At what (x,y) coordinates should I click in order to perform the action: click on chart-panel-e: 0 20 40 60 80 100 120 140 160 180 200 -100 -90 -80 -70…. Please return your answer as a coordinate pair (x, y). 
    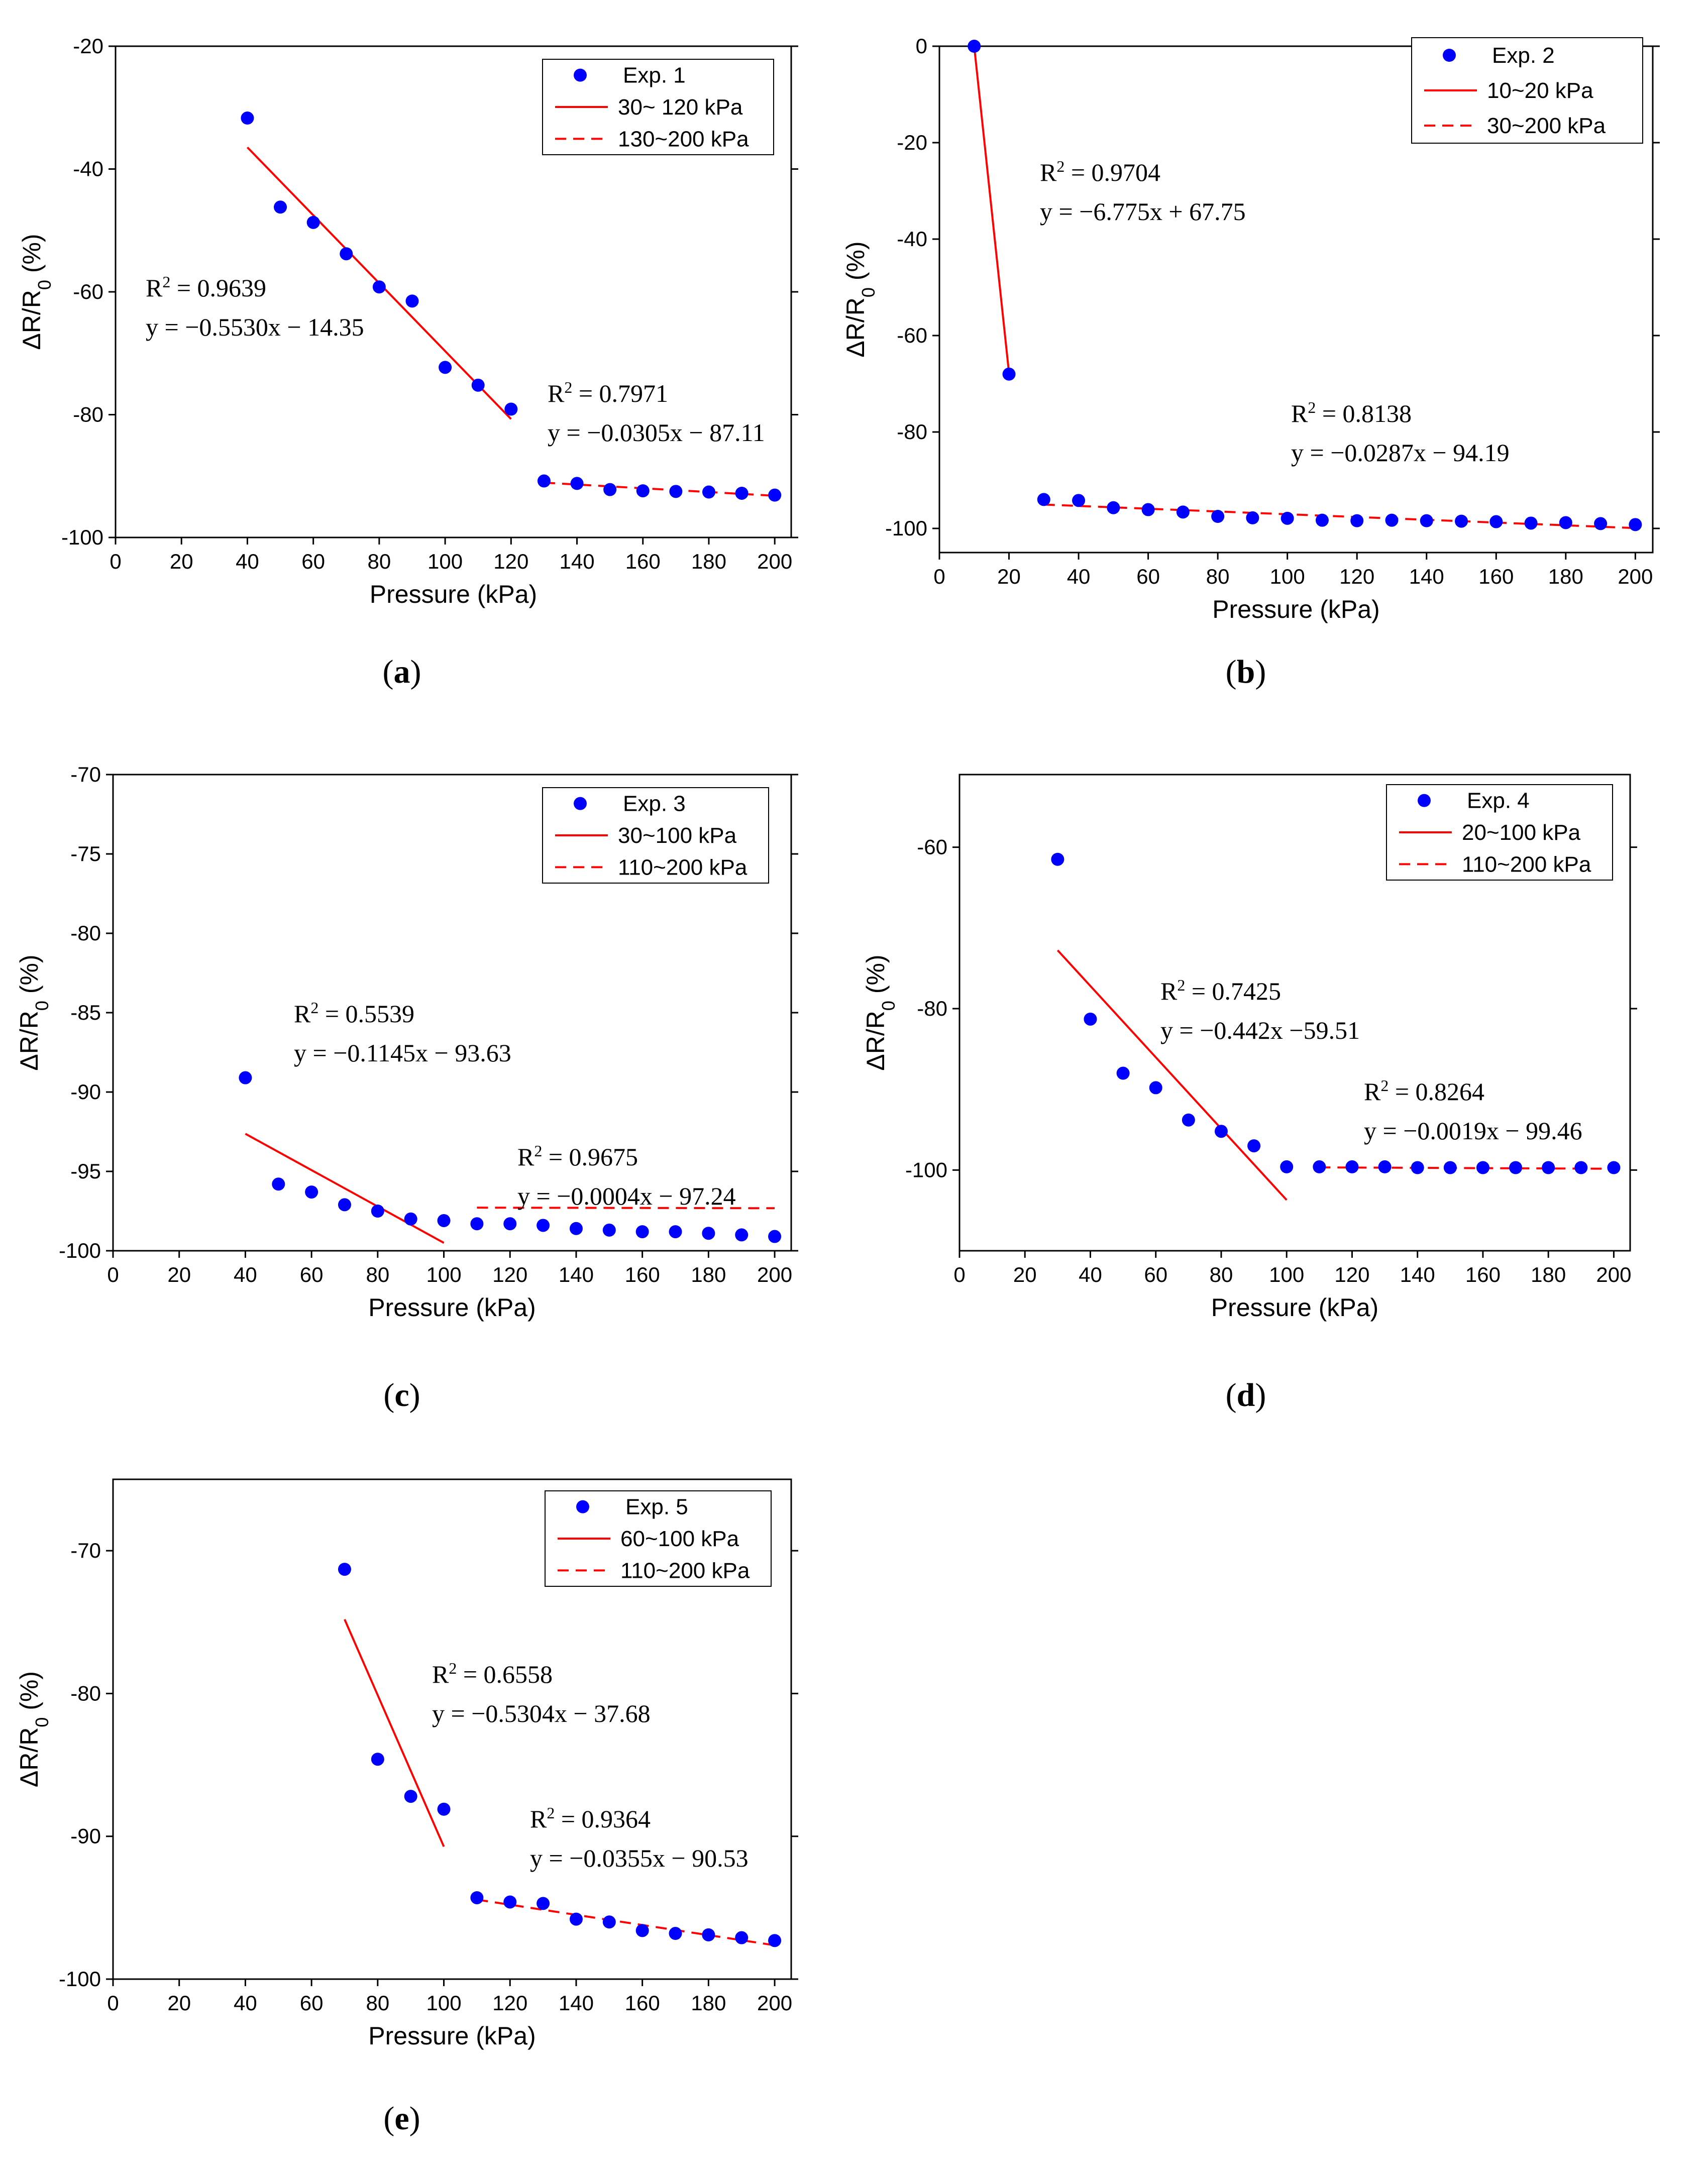
    Looking at the image, I should click on (406, 1764).